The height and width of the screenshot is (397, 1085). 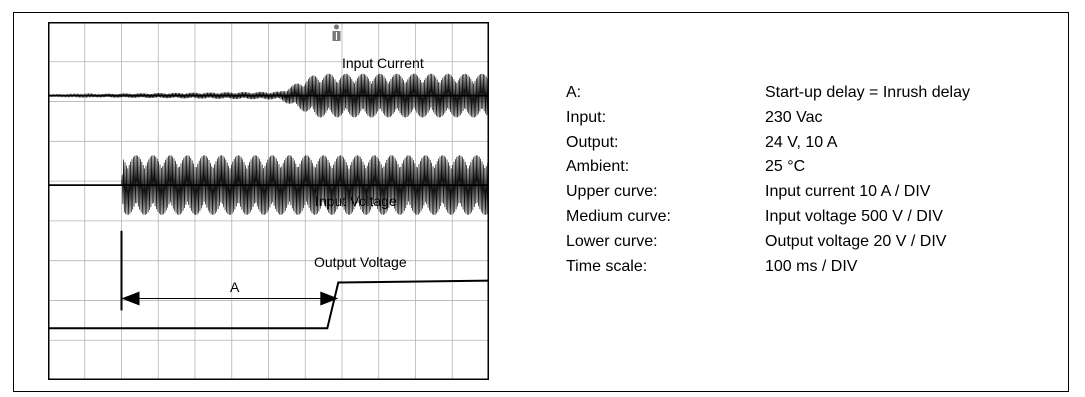 I want to click on info-value: Input voltage 500 V / DIV, so click(x=854, y=216).